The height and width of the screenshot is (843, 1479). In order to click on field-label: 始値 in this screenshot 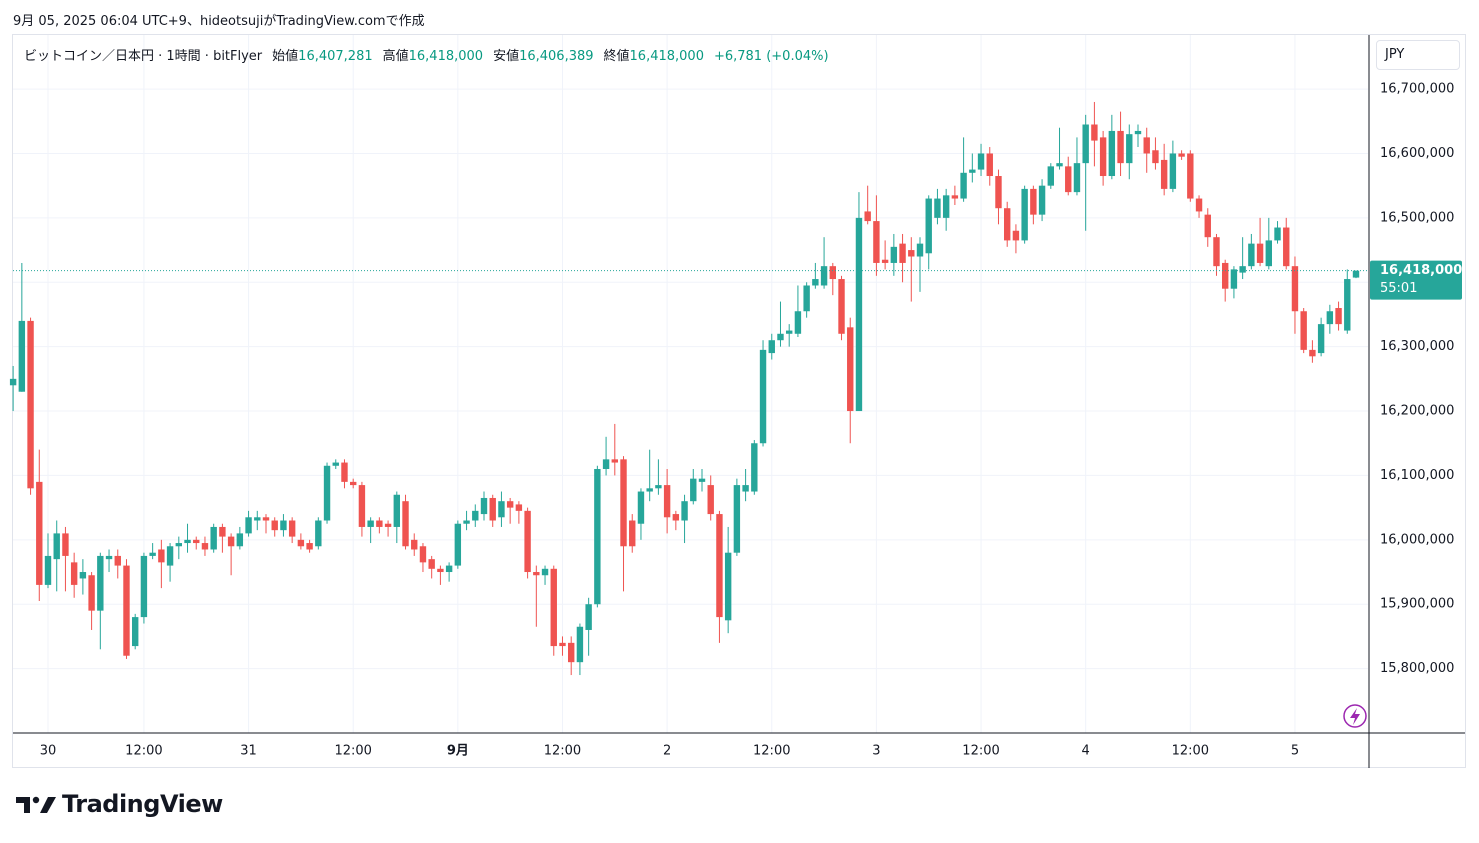, I will do `click(285, 56)`.